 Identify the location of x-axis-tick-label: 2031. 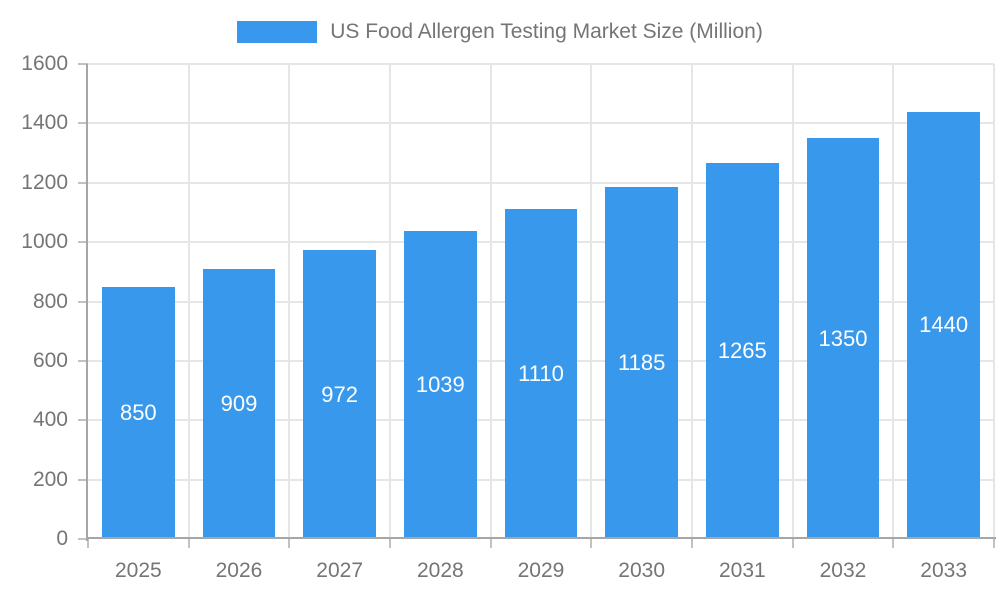
(742, 570).